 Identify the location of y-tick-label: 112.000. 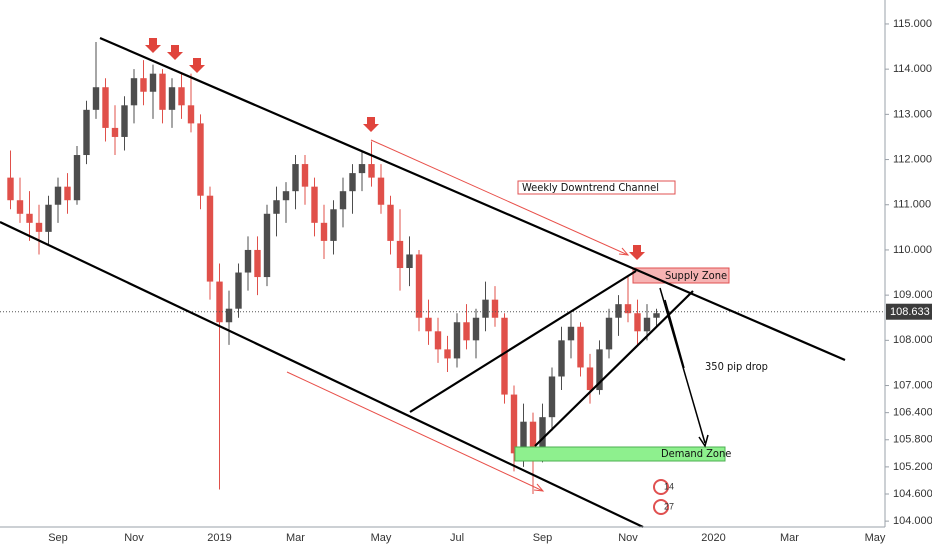
(912, 159).